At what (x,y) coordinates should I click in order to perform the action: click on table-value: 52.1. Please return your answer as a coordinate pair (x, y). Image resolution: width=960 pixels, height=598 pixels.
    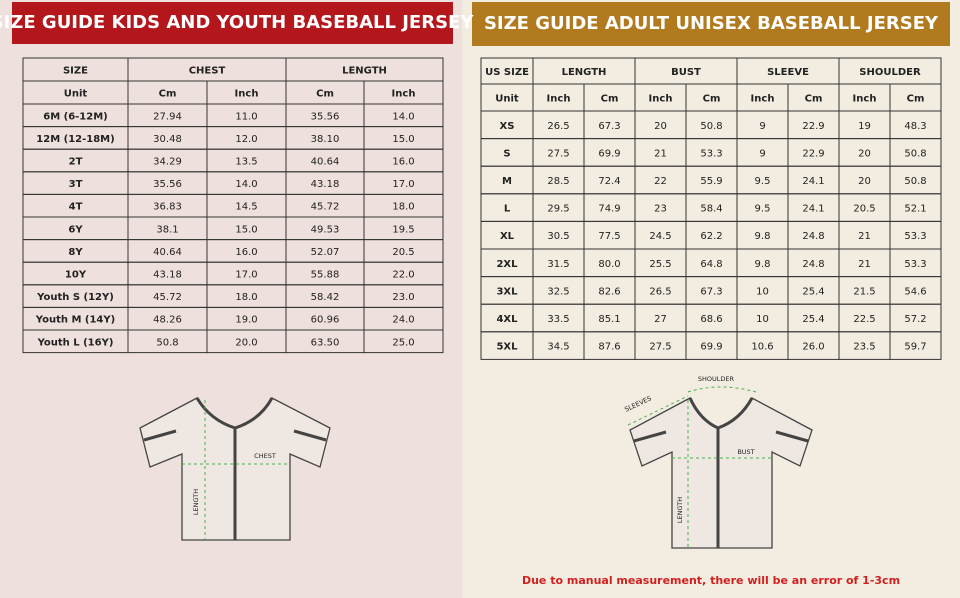
    Looking at the image, I should click on (915, 209).